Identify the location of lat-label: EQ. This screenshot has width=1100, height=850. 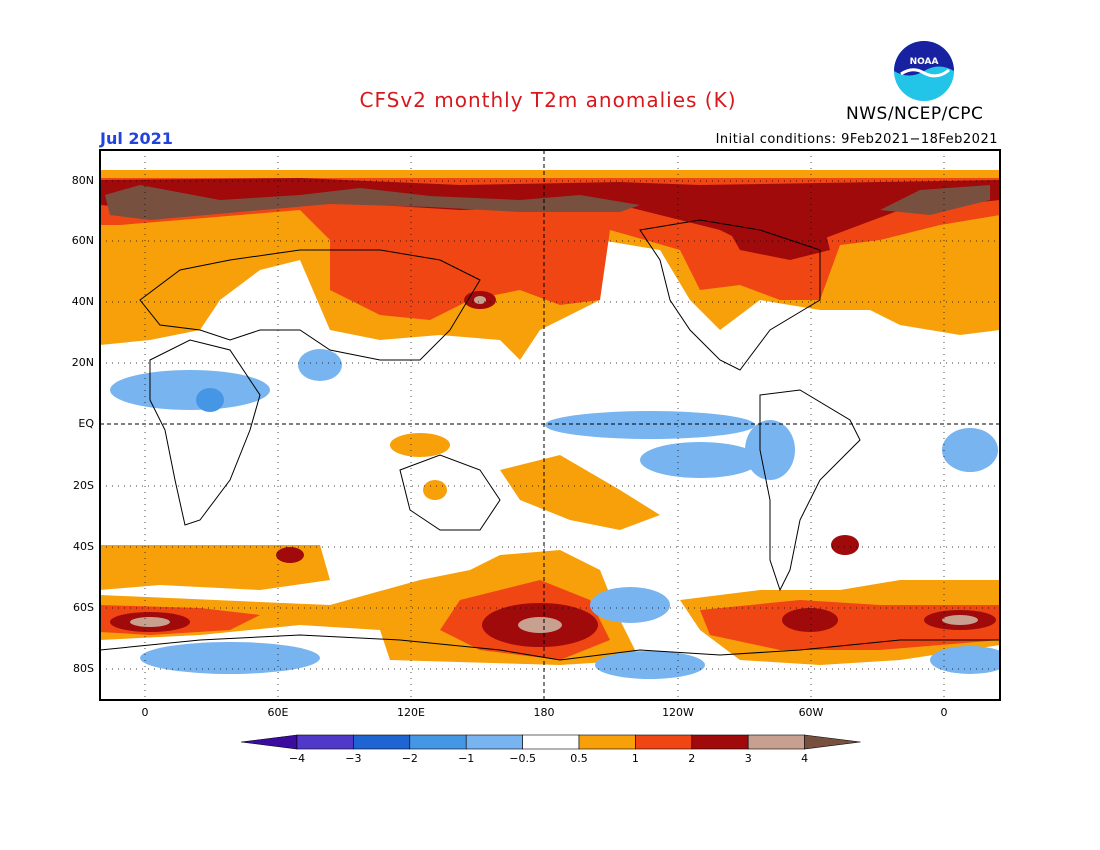
(86, 423).